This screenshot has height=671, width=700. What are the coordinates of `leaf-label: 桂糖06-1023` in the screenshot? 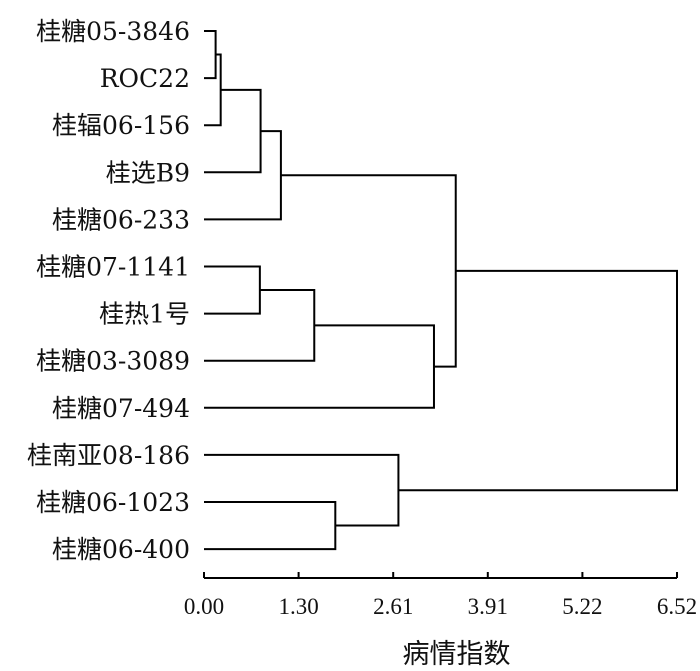 It's located at (113, 502).